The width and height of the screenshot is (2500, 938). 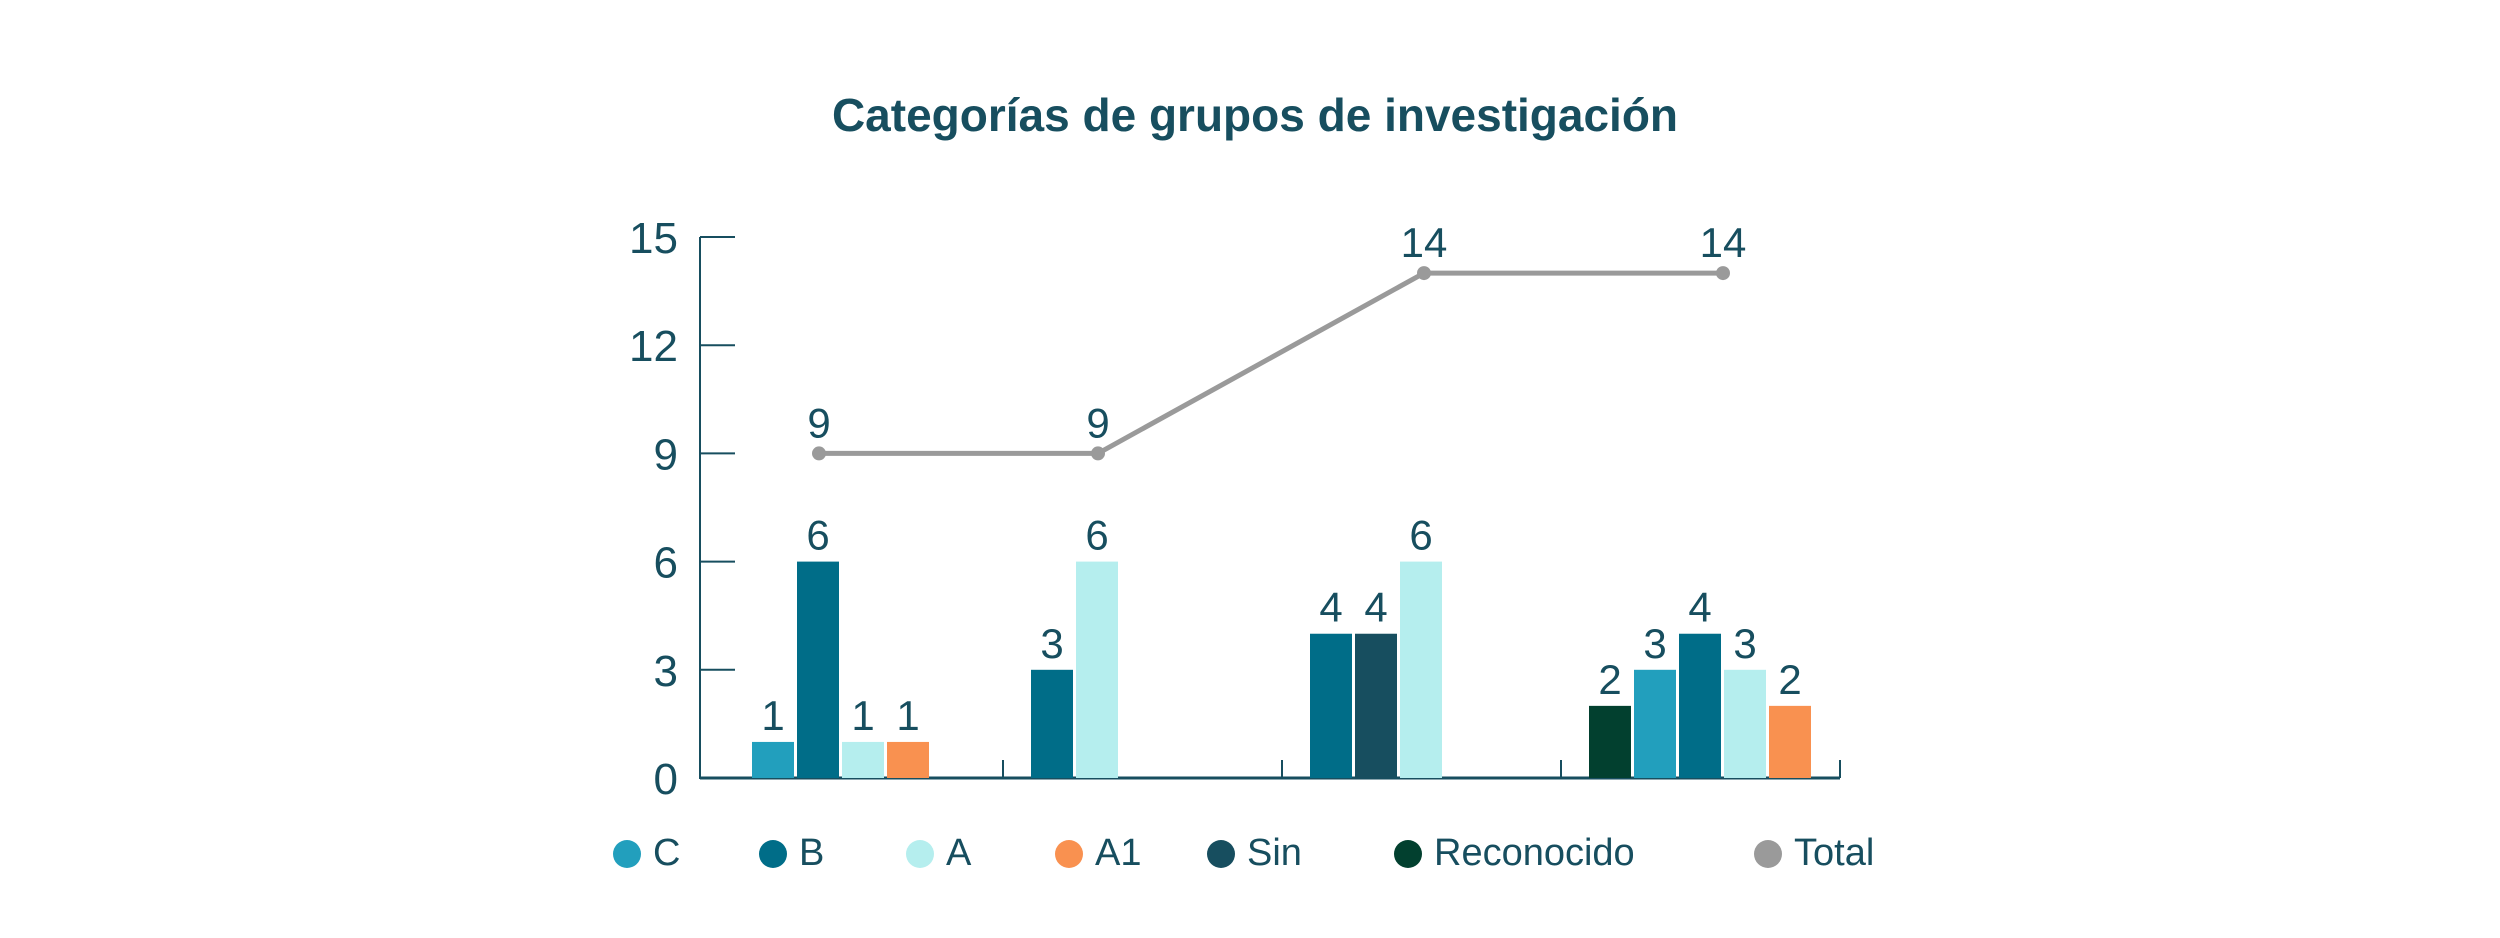 I want to click on legend-label: Total, so click(x=1834, y=853).